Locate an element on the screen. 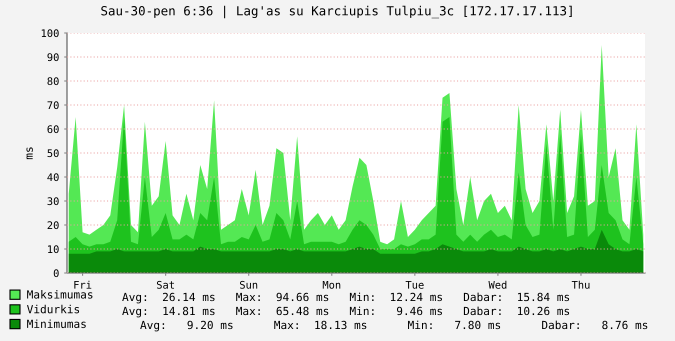 The image size is (675, 341). y-tick-label: 20 is located at coordinates (53, 225).